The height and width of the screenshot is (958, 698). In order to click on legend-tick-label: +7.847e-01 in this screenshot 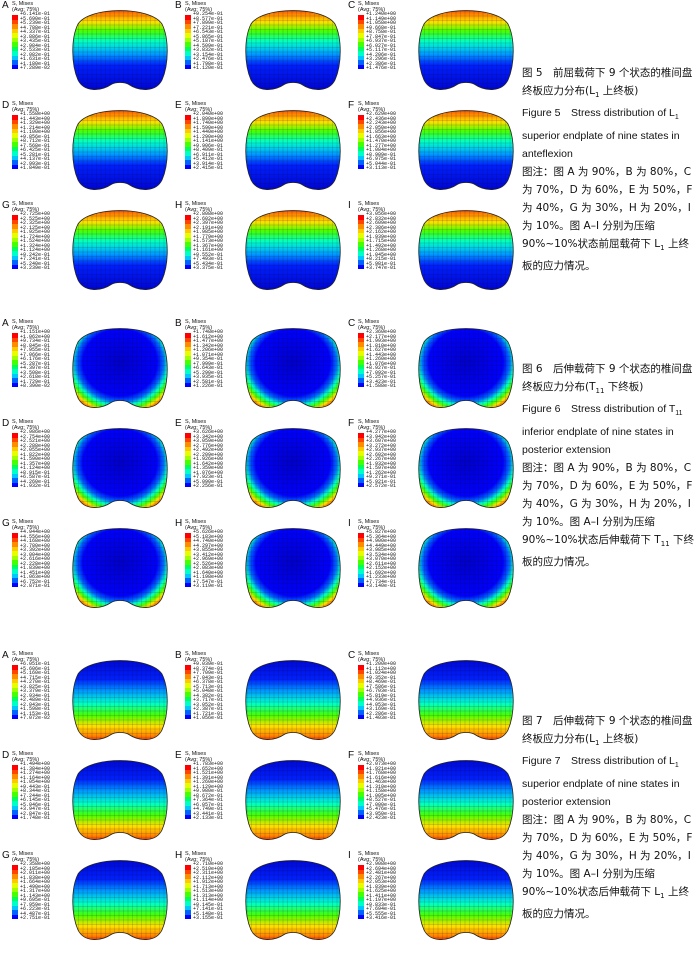, I will do `click(381, 36)`.